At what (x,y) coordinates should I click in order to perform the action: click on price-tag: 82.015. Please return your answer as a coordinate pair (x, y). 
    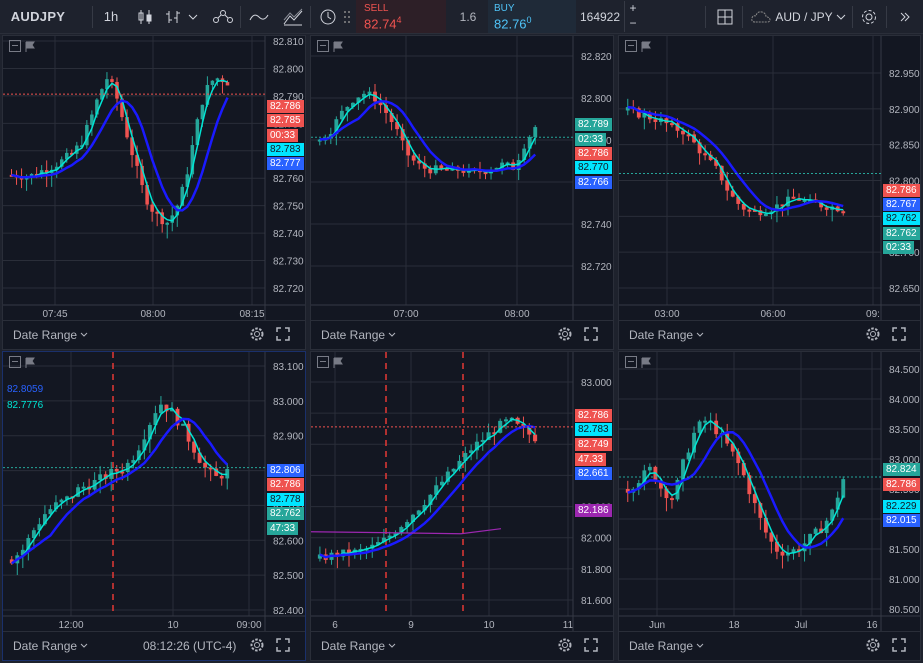
    Looking at the image, I should click on (901, 520).